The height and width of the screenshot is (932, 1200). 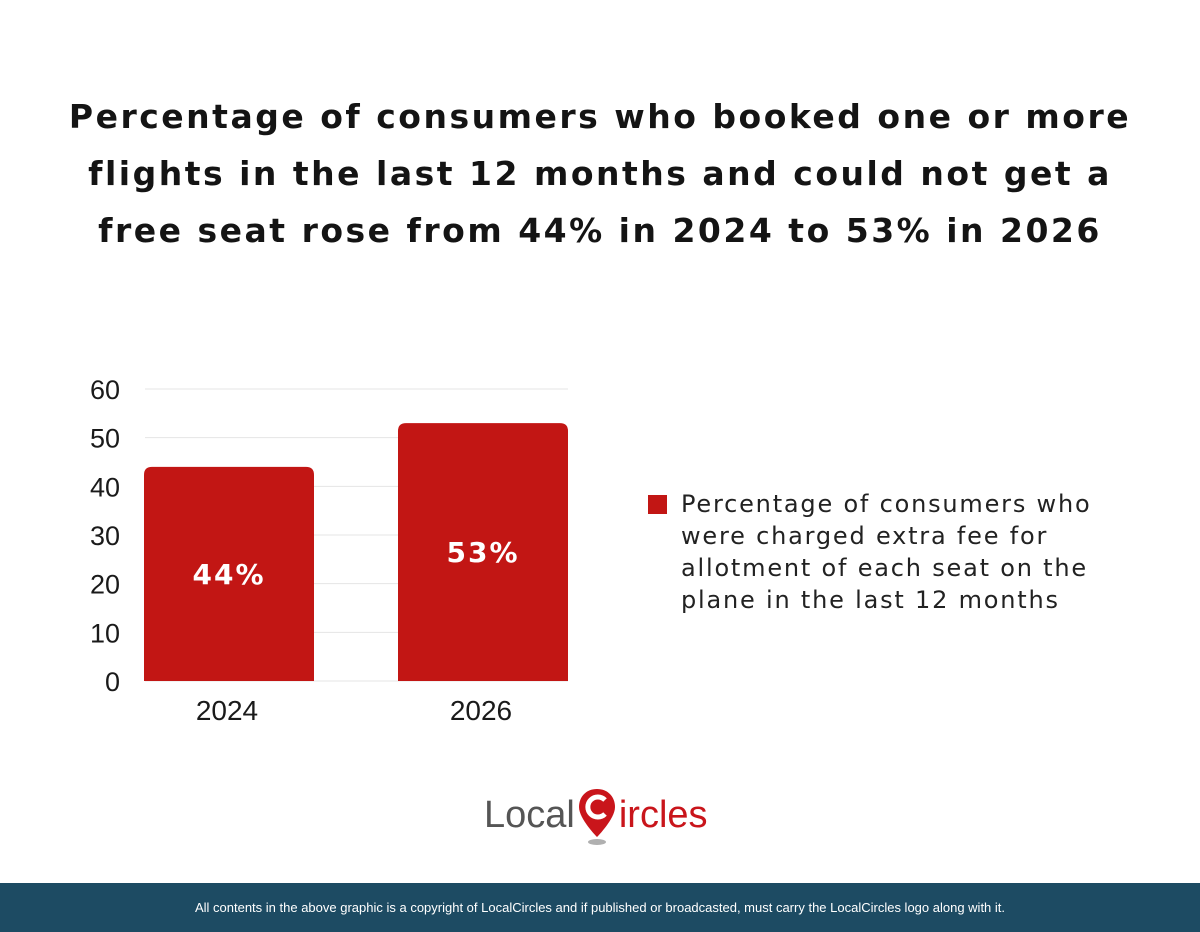 I want to click on y-axis-ticks: 0 10 20 30 40 50 60, so click(x=105, y=536).